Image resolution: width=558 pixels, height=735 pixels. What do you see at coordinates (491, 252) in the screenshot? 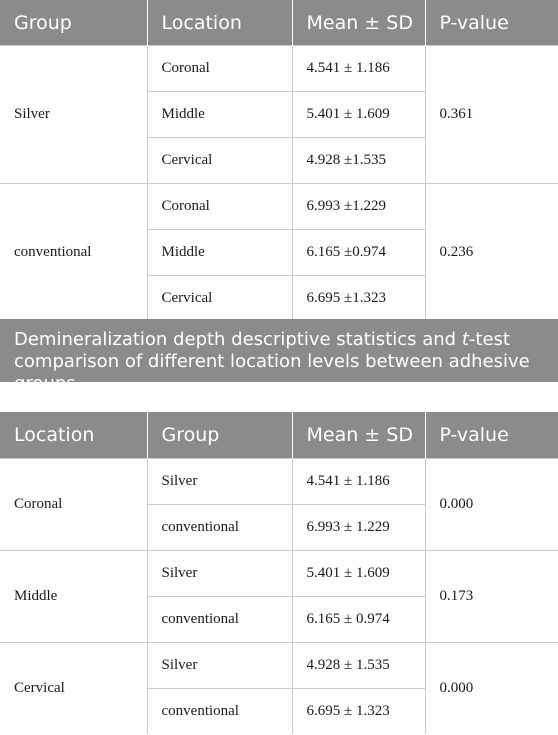
I see `p-value-cell: 0.236` at bounding box center [491, 252].